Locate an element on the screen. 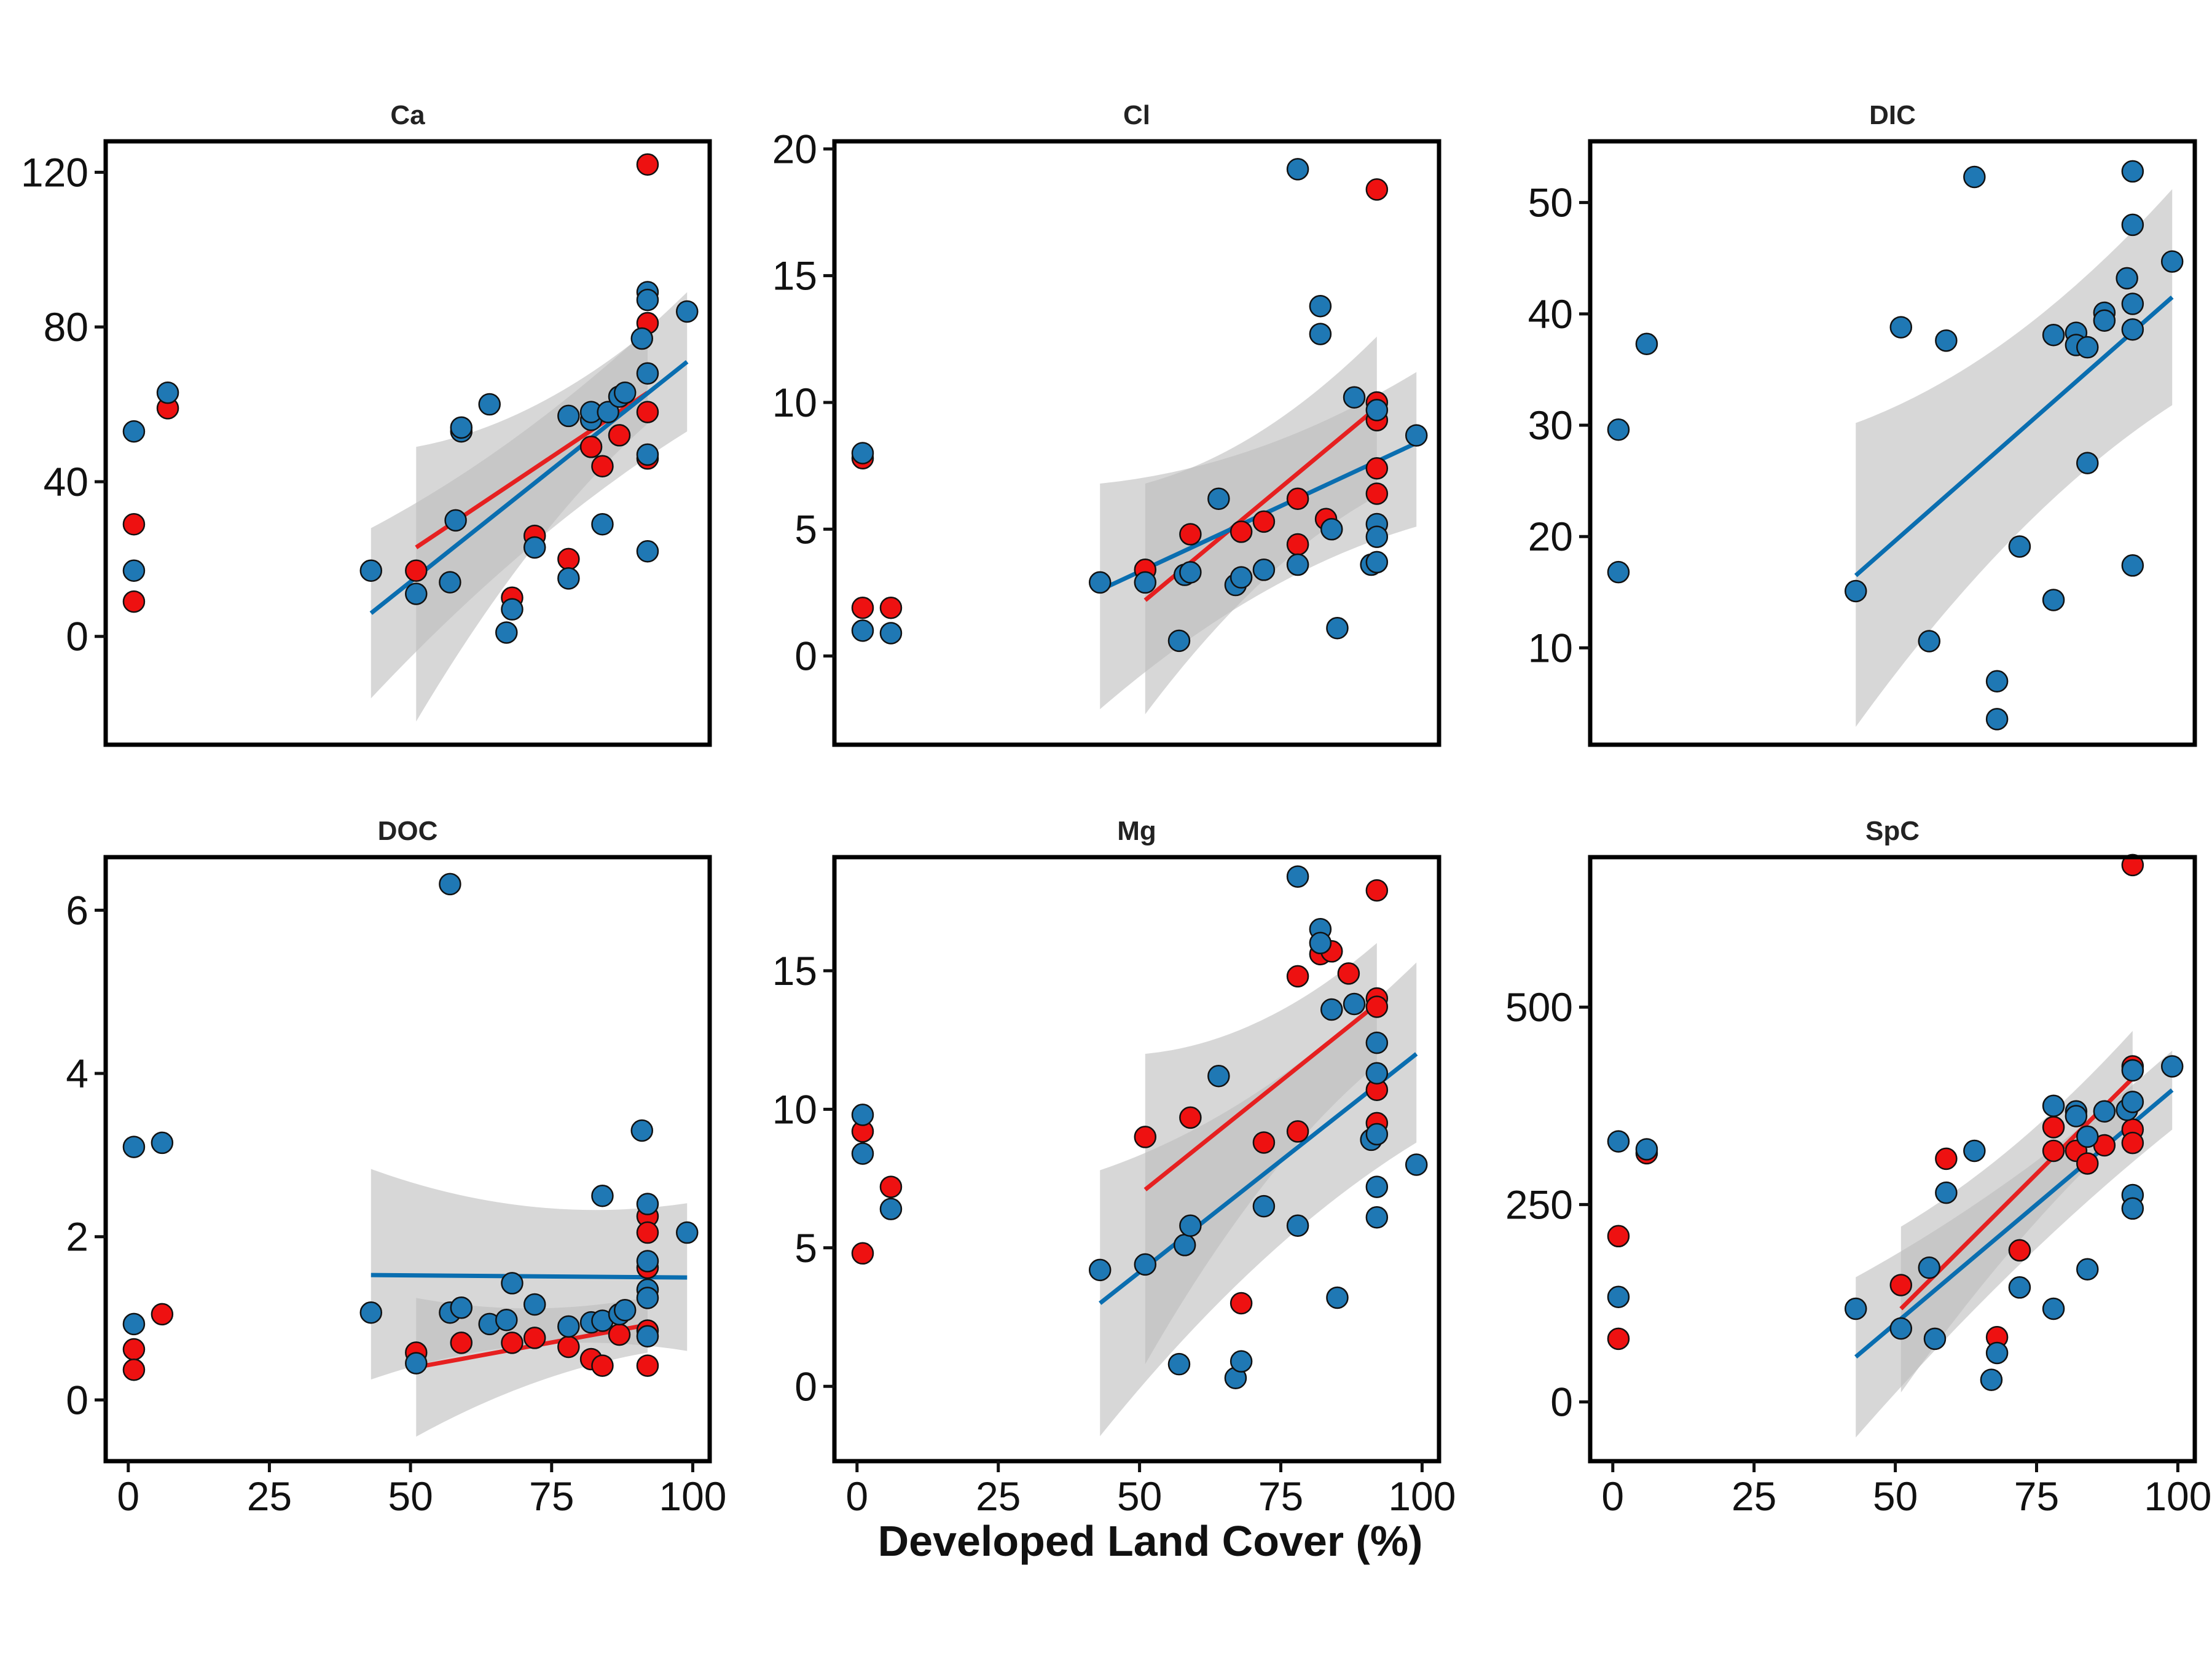 The image size is (2212, 1659). panel-frame-dic is located at coordinates (1892, 443).